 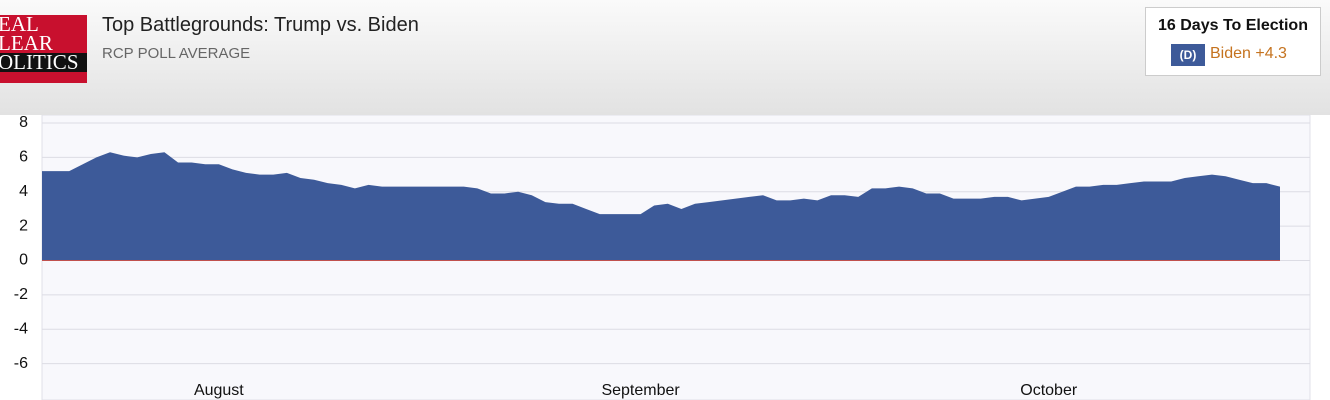 I want to click on chart-title: Top Battlegrounds: Trump vs. Biden, so click(x=260, y=25).